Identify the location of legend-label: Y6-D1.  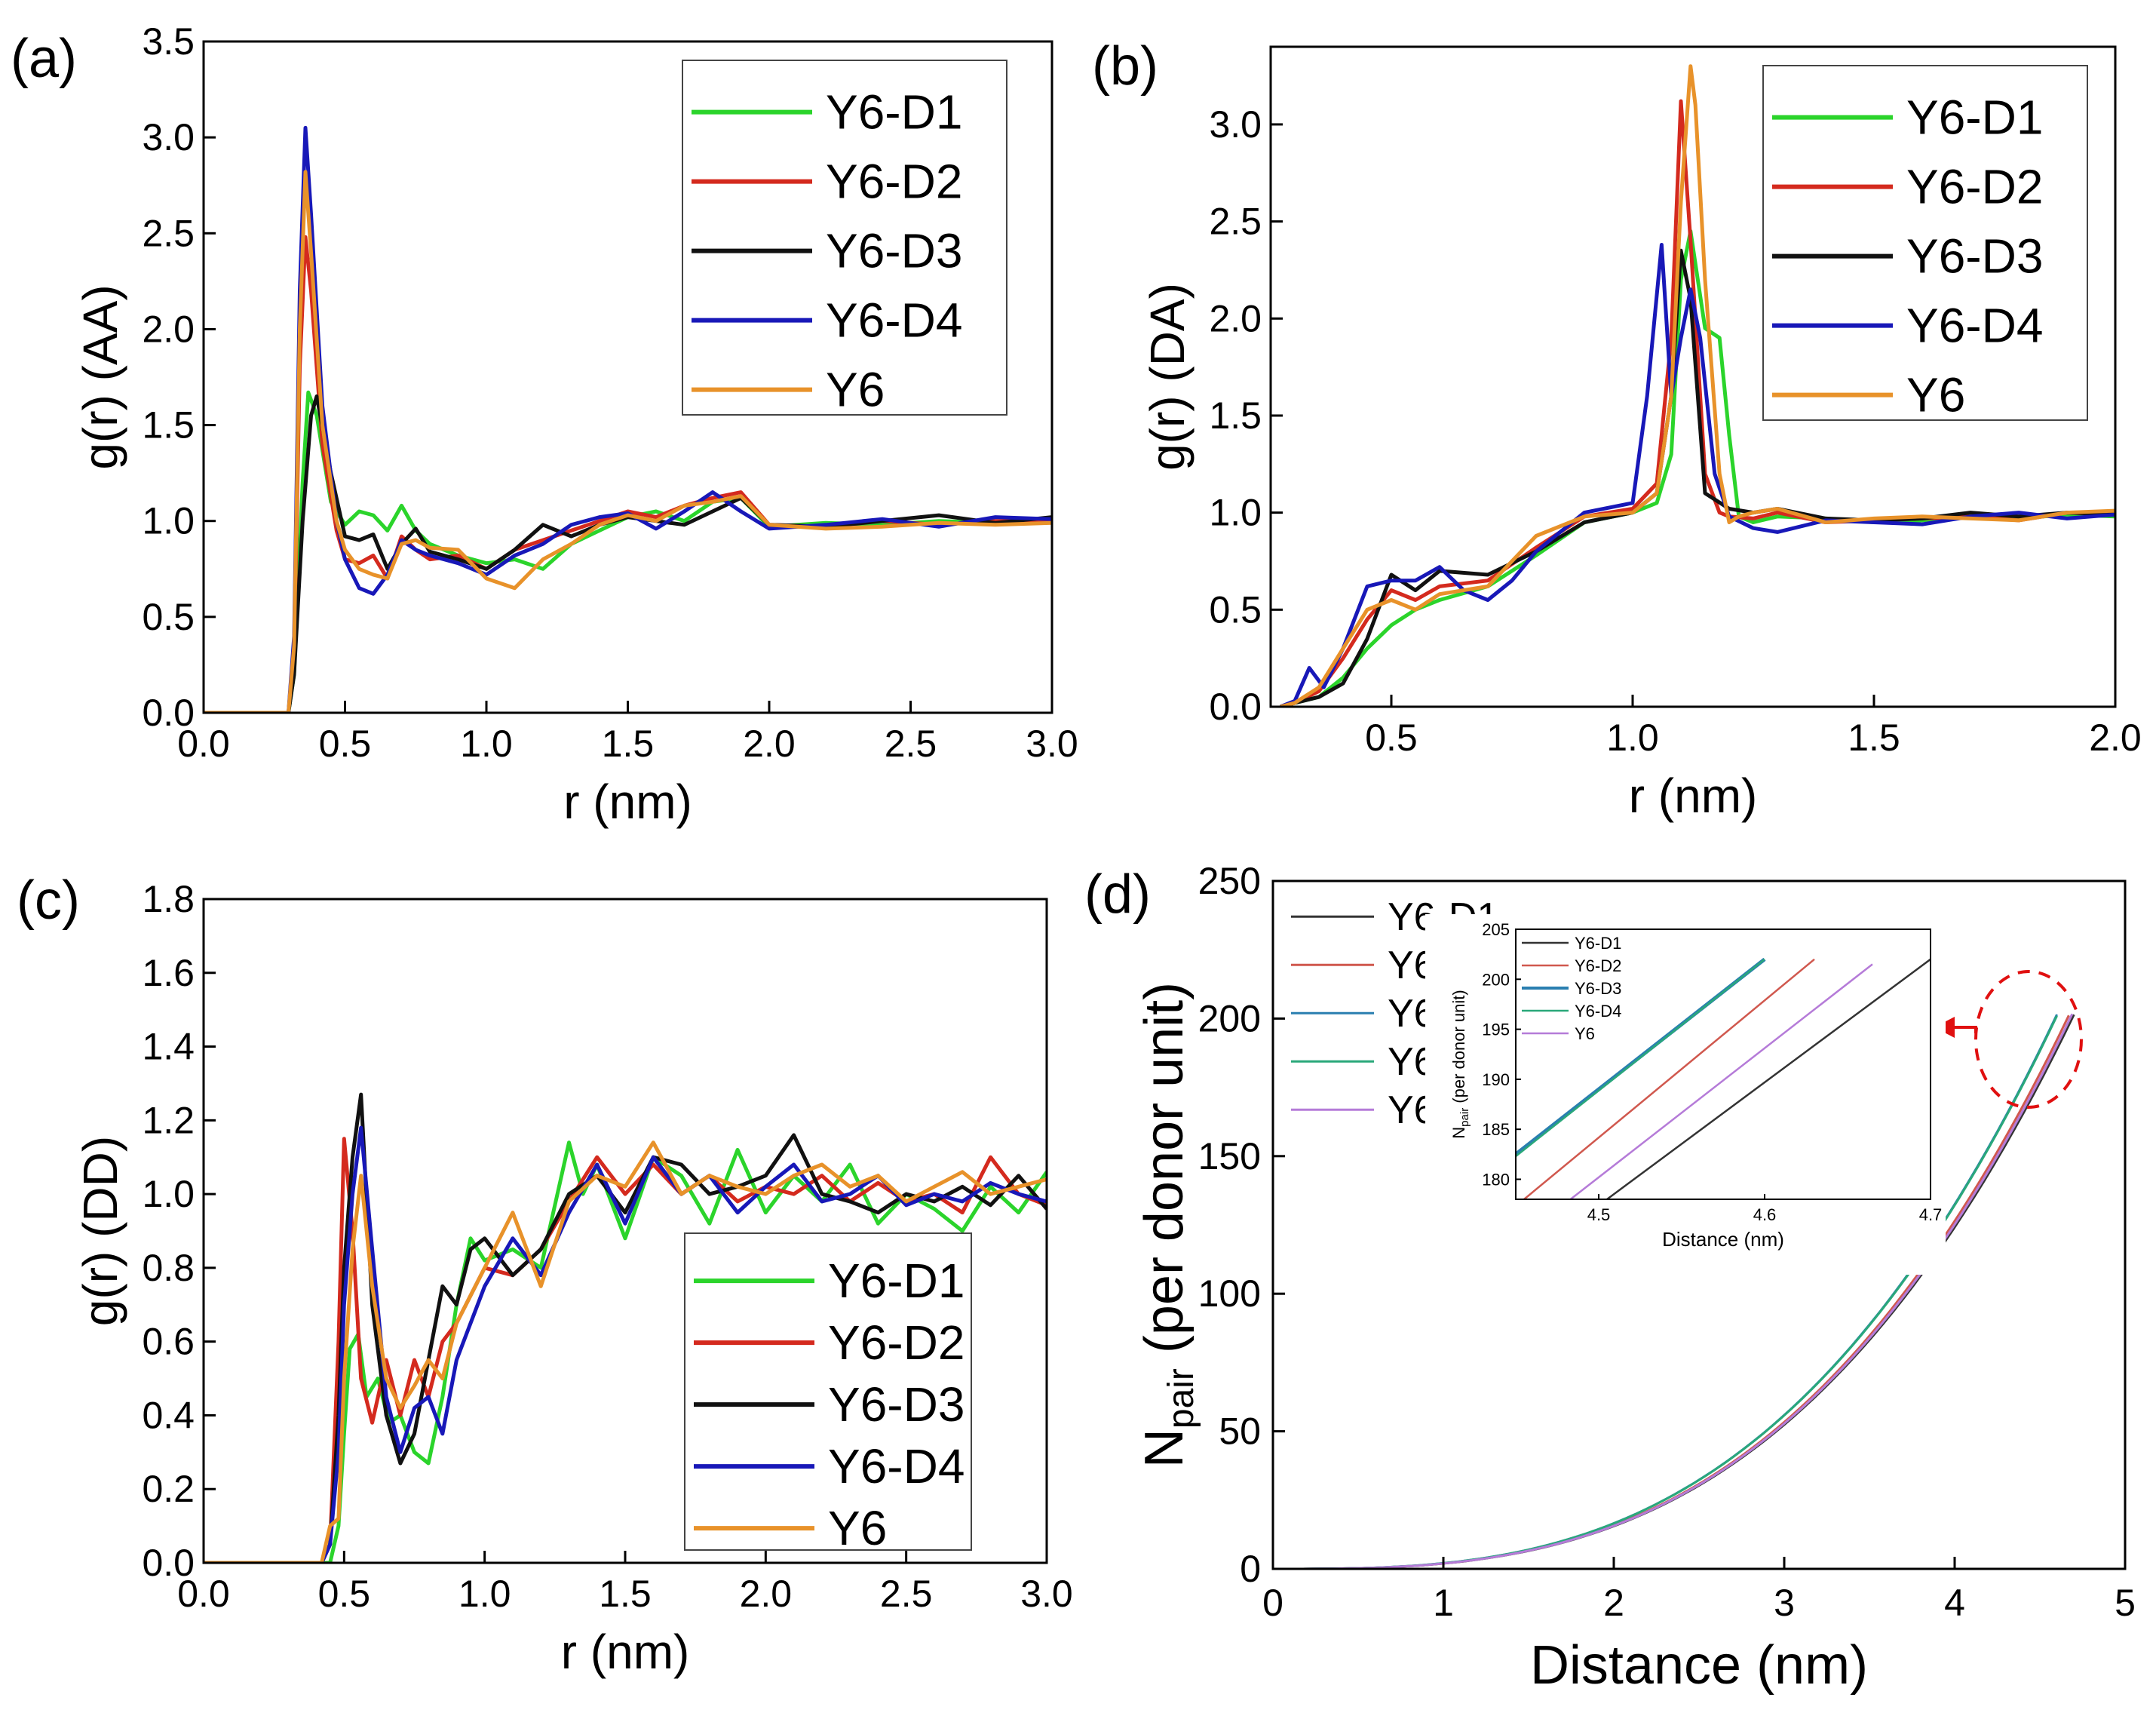
(1975, 118).